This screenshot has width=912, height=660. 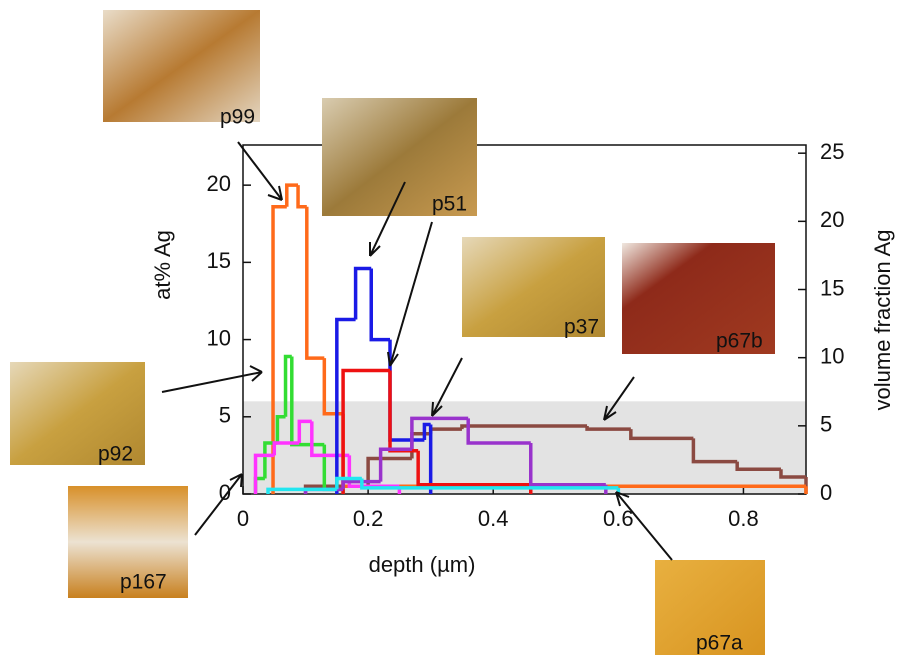 I want to click on y2-tick-label: 10, so click(x=832, y=355).